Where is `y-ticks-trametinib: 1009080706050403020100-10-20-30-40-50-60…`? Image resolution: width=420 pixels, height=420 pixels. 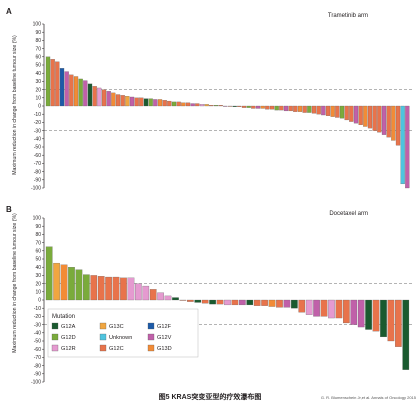 y-ticks-trametinib: 1009080706050403020100-10-20-30-40-50-60… is located at coordinates (37, 107).